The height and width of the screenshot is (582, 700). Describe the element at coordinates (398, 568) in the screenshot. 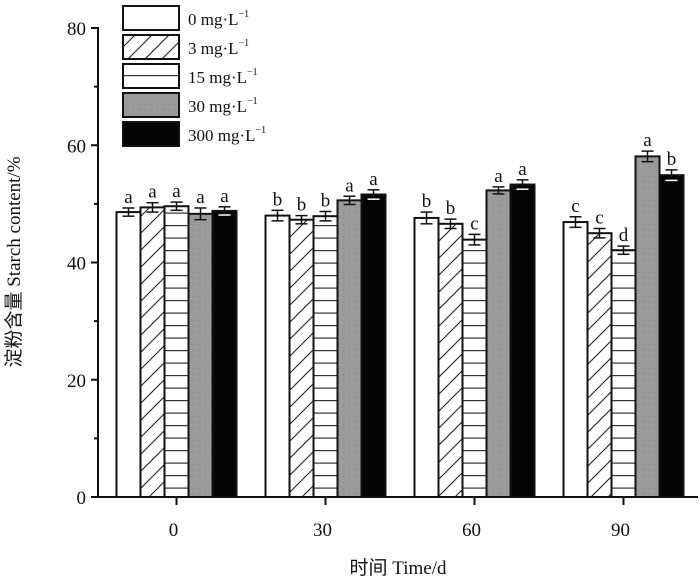

I see `x-axis-title: 时间 Time/d` at that location.